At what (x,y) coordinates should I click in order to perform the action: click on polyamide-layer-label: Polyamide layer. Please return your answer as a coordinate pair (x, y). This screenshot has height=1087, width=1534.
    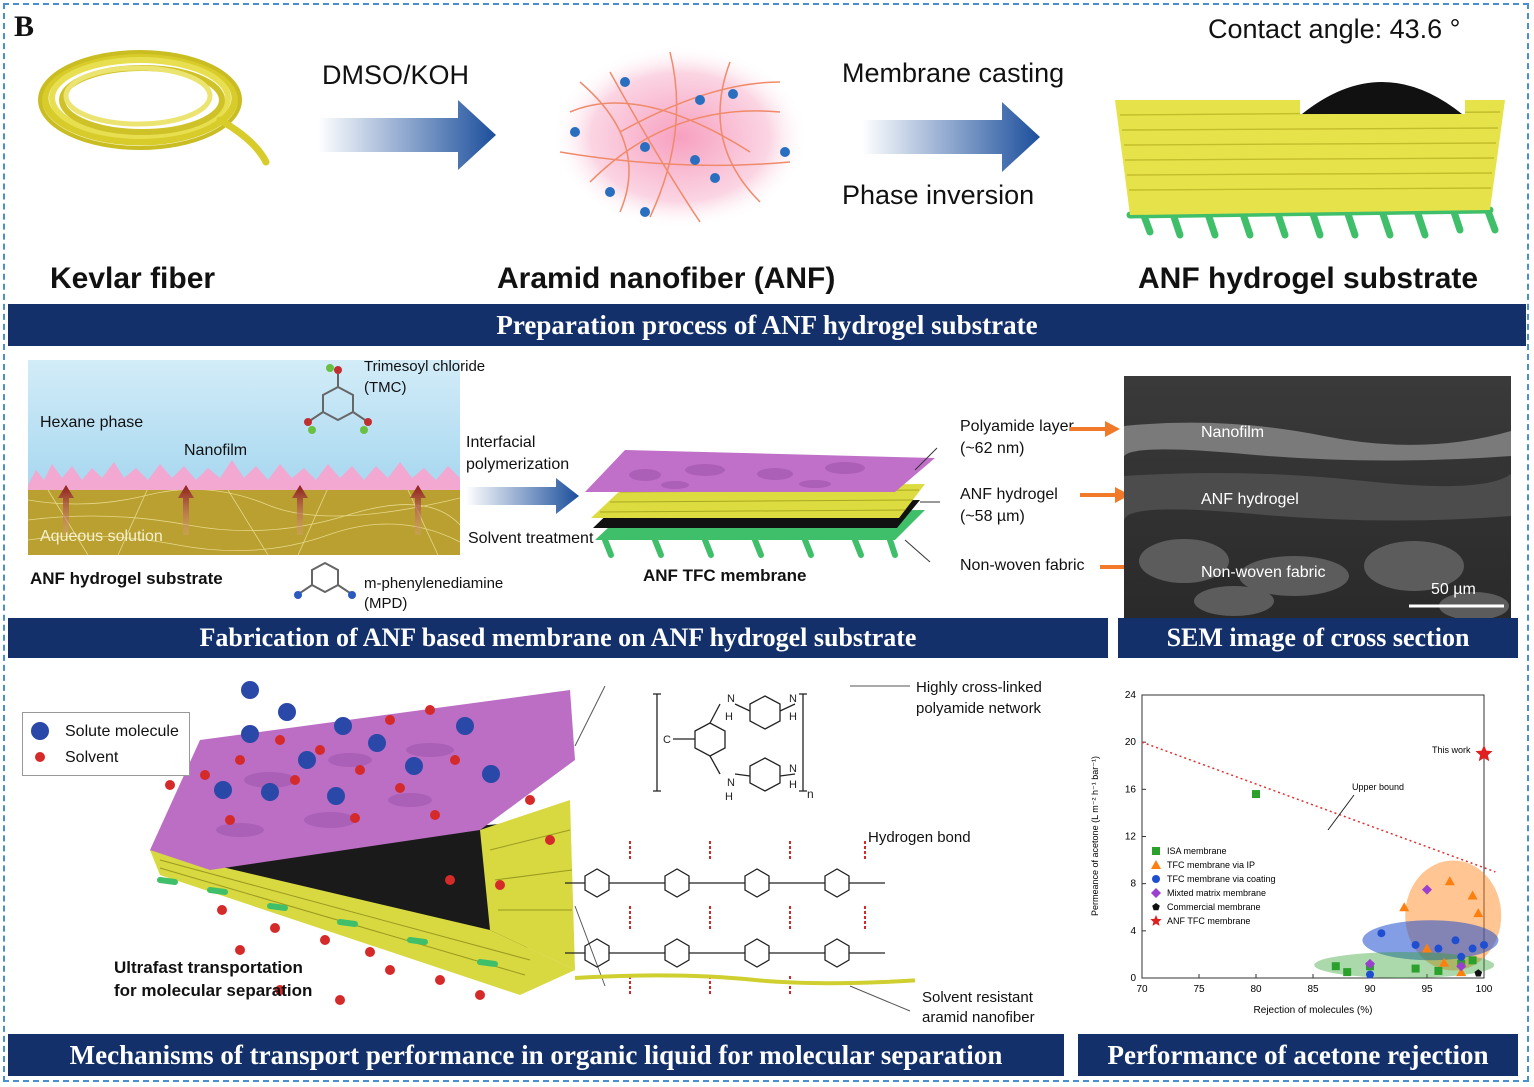
    Looking at the image, I should click on (1017, 426).